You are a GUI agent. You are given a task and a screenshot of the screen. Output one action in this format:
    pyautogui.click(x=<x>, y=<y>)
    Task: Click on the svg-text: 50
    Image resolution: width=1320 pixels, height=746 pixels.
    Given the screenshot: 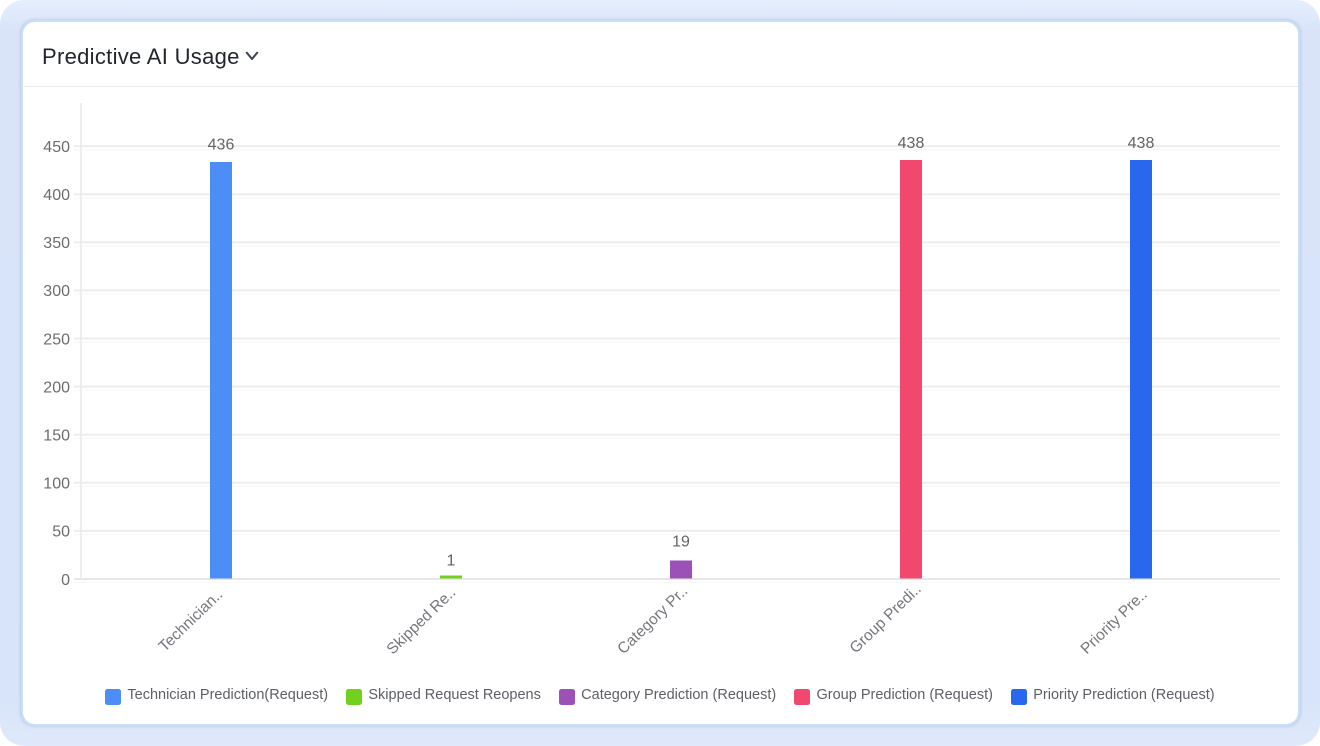 What is the action you would take?
    pyautogui.click(x=61, y=532)
    